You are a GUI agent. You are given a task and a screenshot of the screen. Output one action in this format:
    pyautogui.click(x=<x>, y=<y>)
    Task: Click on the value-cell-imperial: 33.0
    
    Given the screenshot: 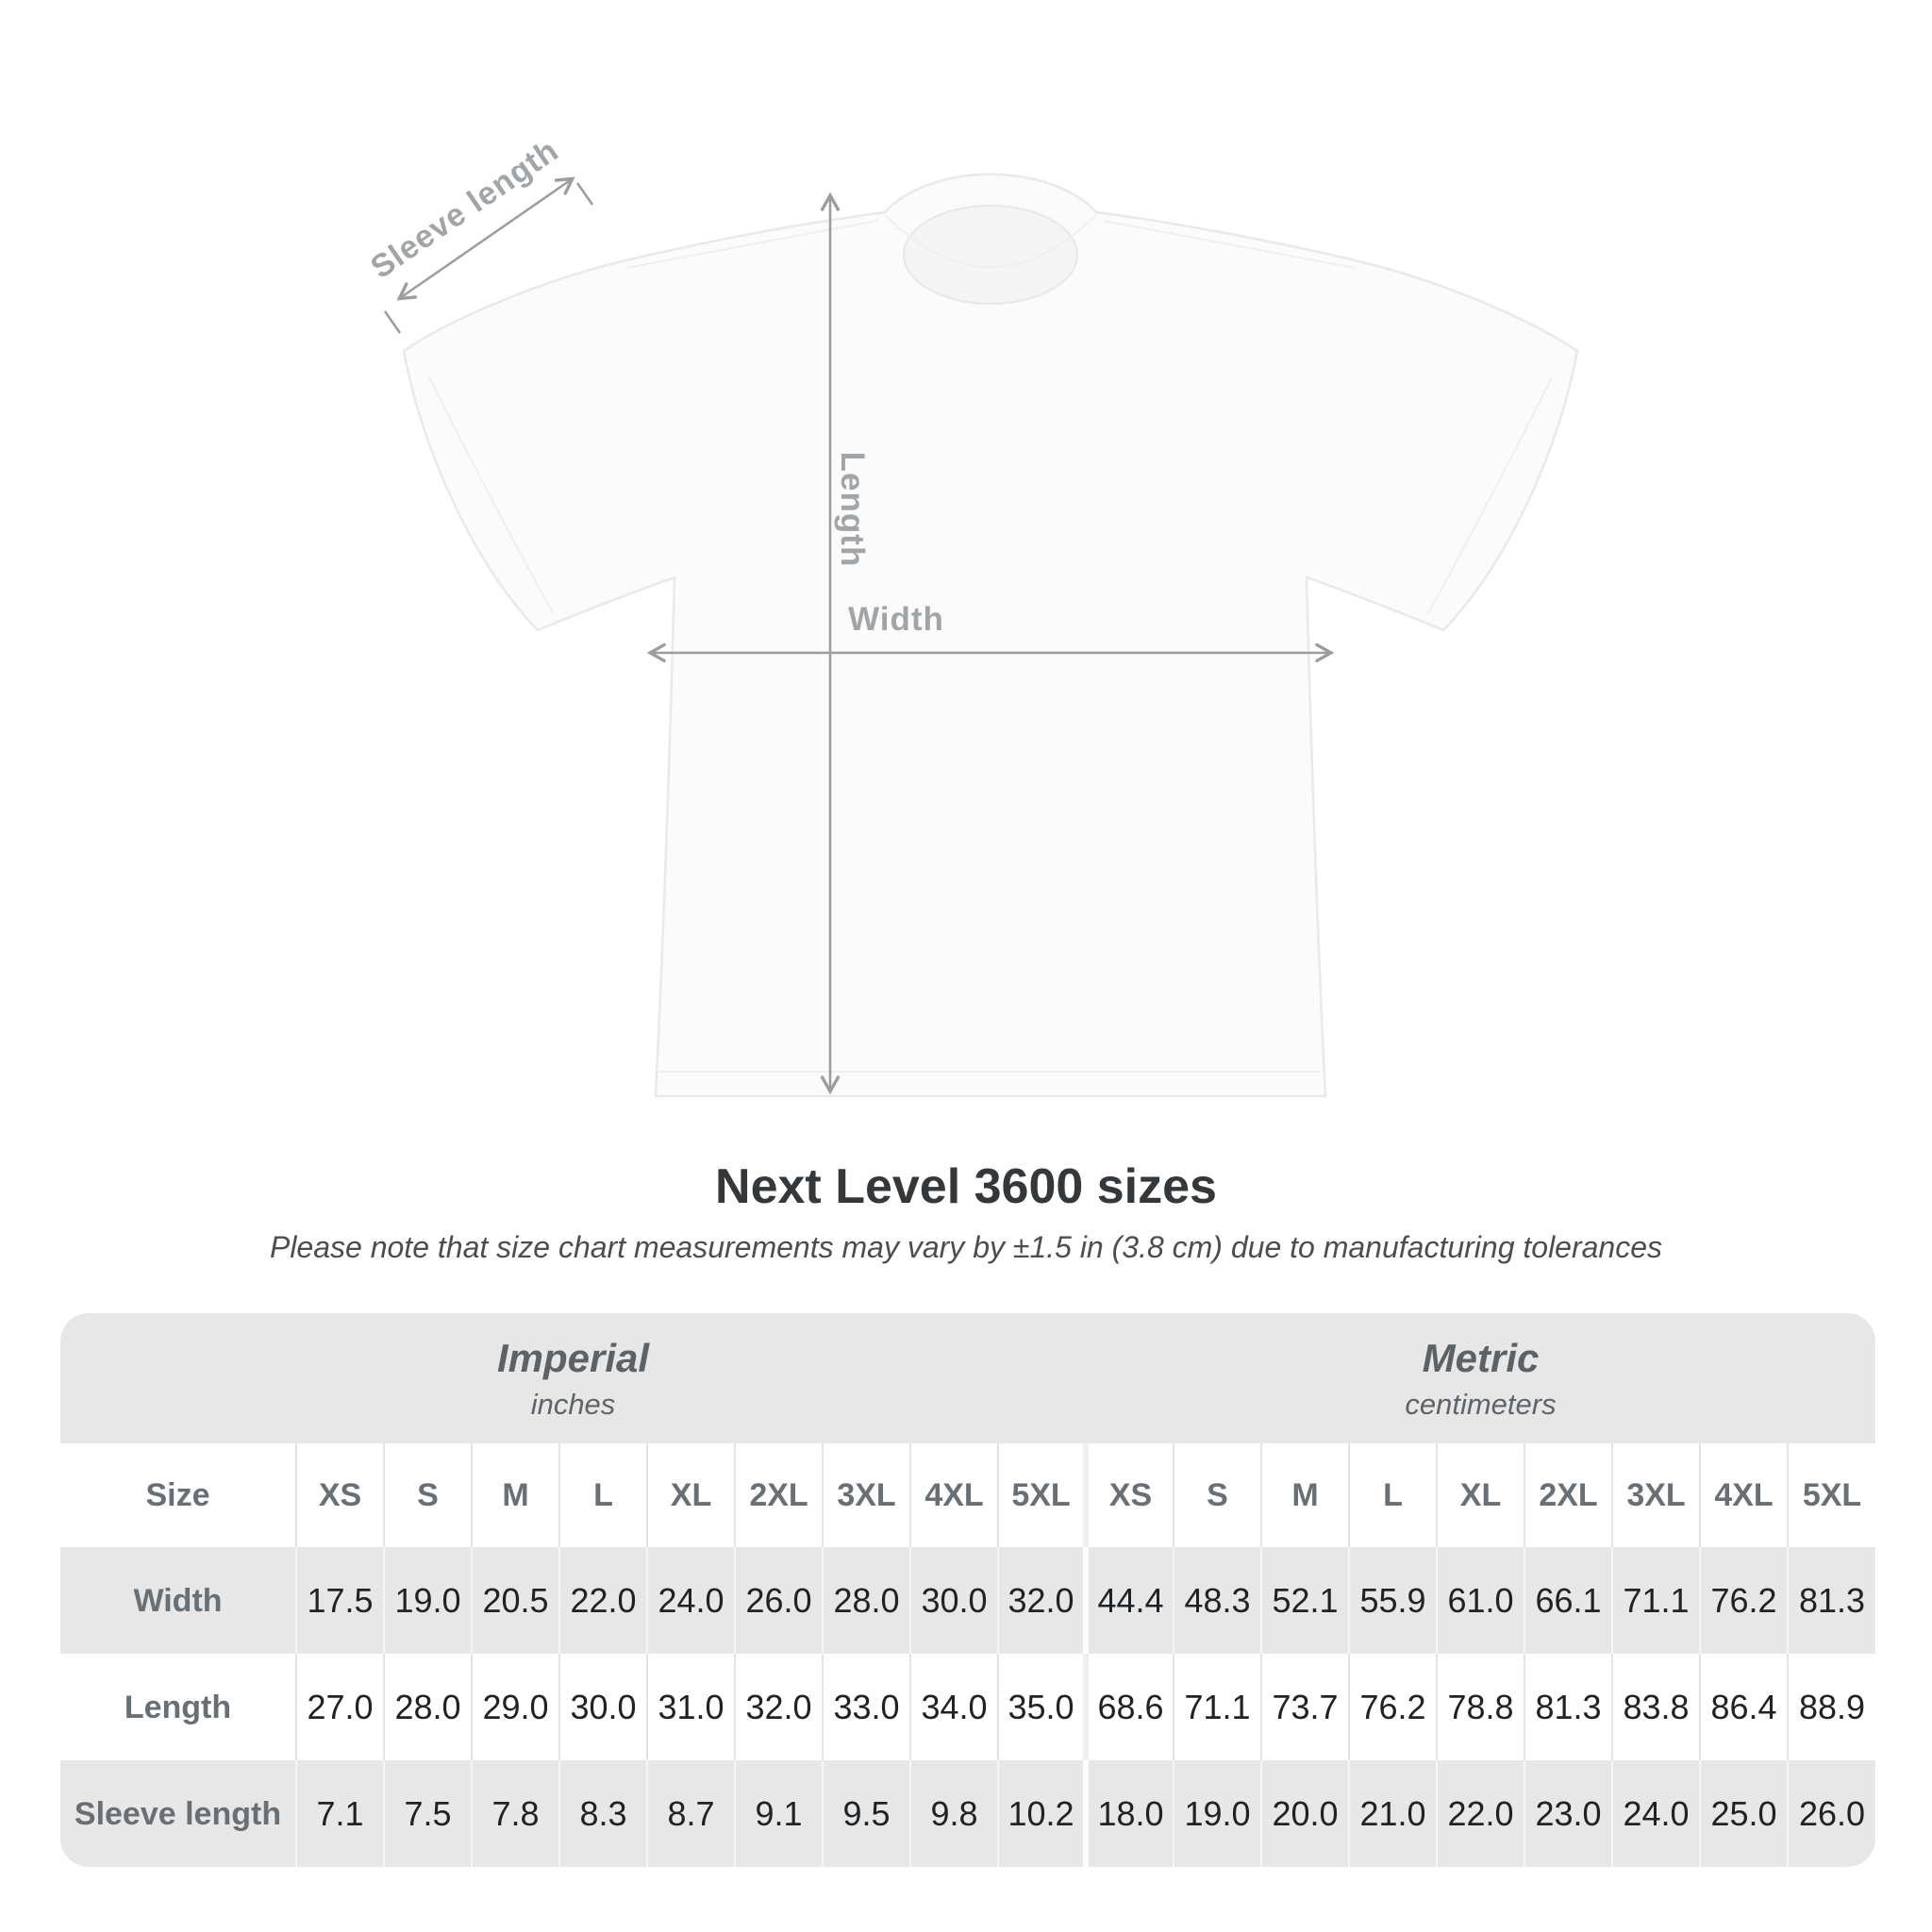 What is the action you would take?
    pyautogui.click(x=866, y=1707)
    